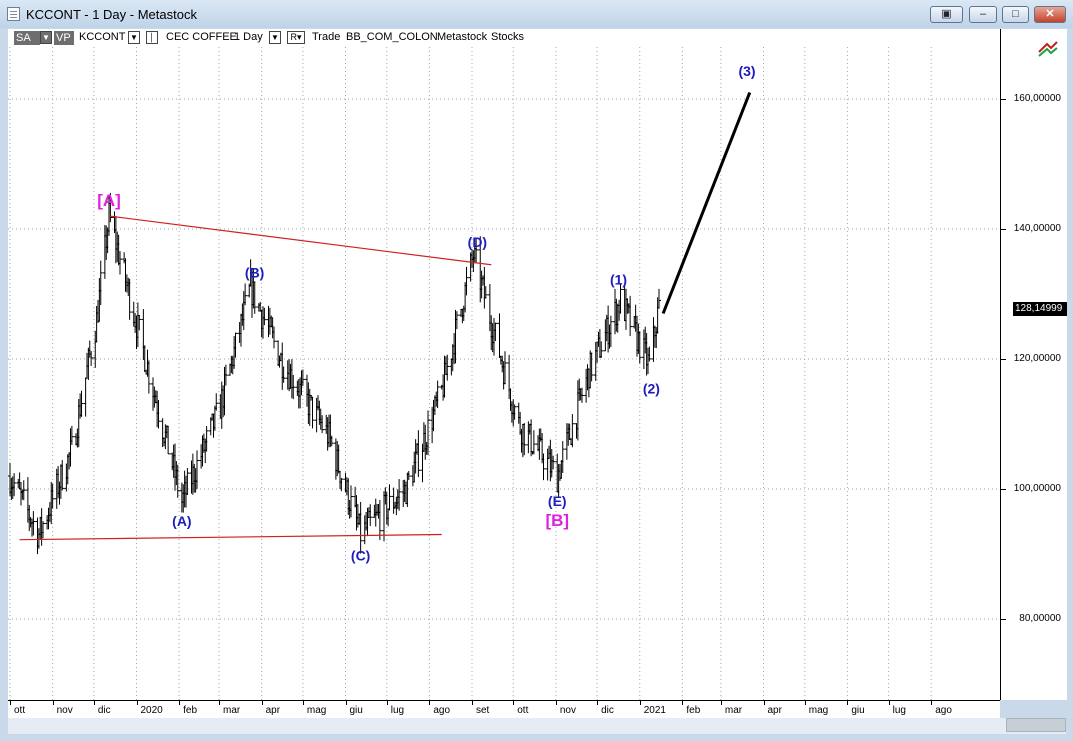  What do you see at coordinates (134, 37) in the screenshot?
I see `symbol-dropdown-icon: ▼` at bounding box center [134, 37].